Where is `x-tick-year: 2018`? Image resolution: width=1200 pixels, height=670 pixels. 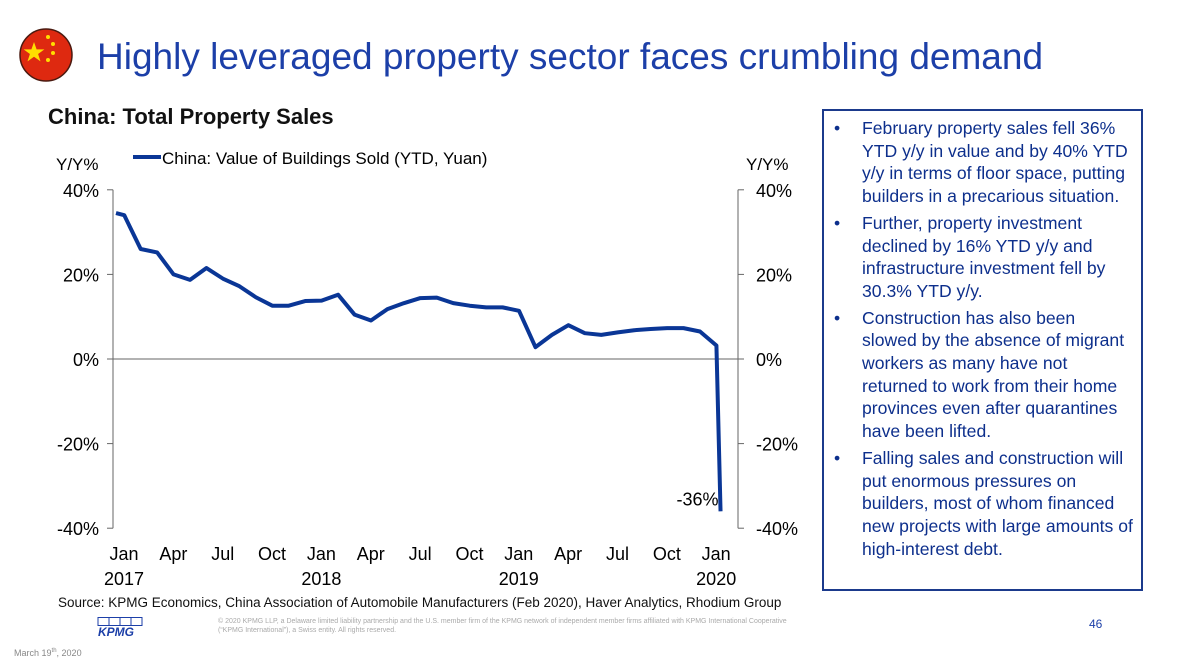 x-tick-year: 2018 is located at coordinates (321, 579).